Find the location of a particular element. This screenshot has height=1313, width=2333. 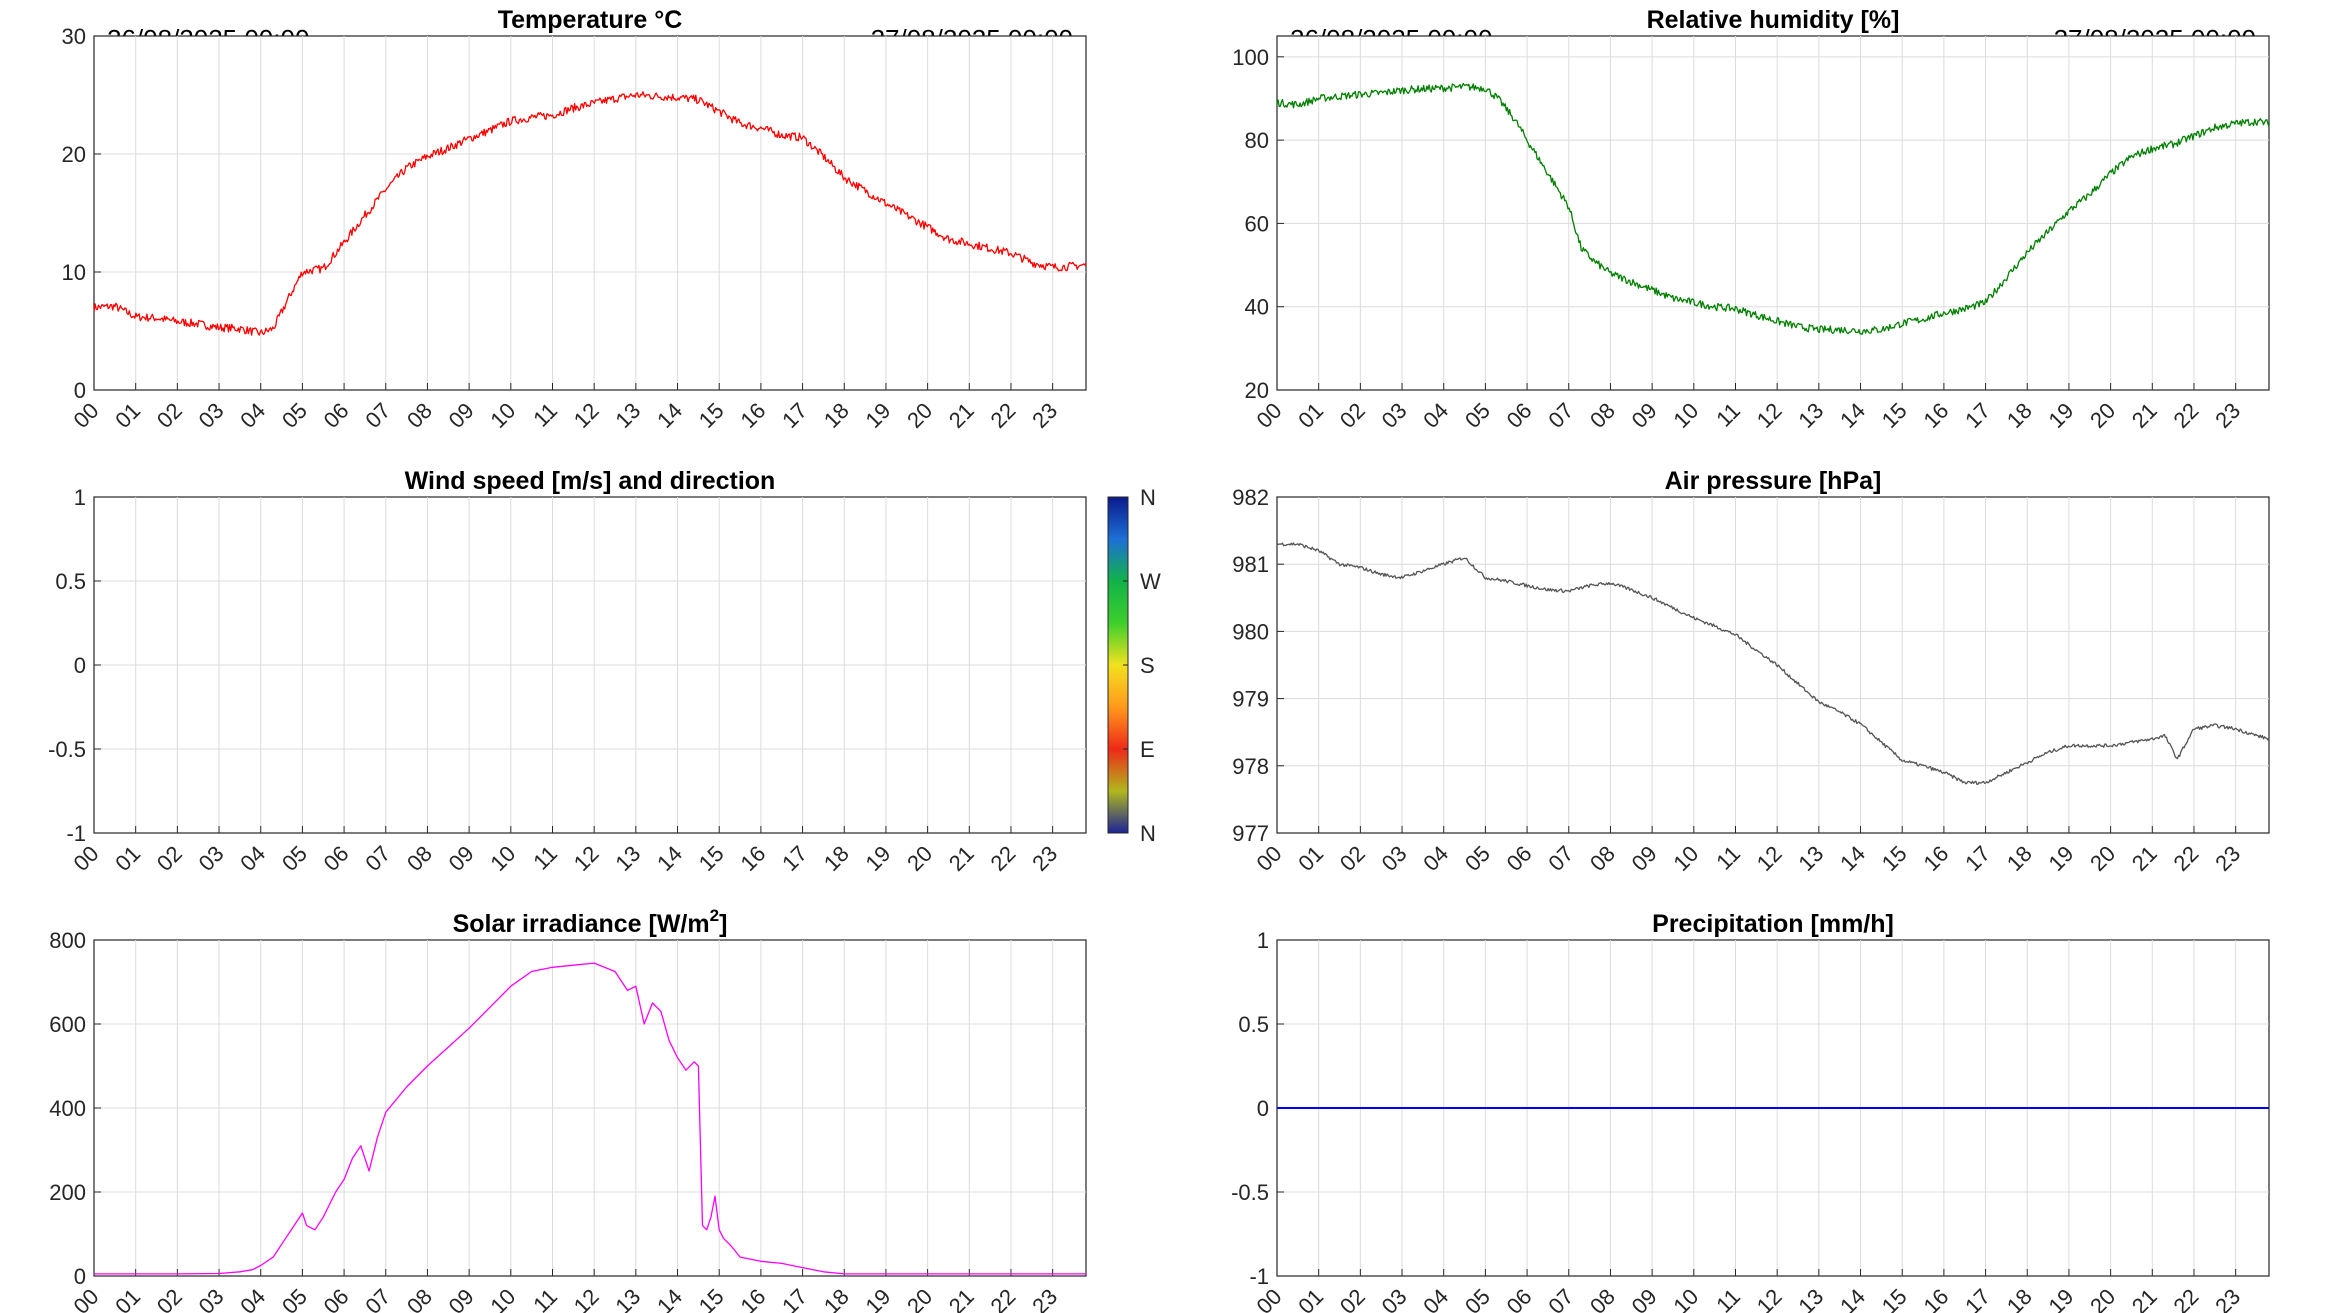

precipitation-x-tick-label: 09 is located at coordinates (1644, 1298).